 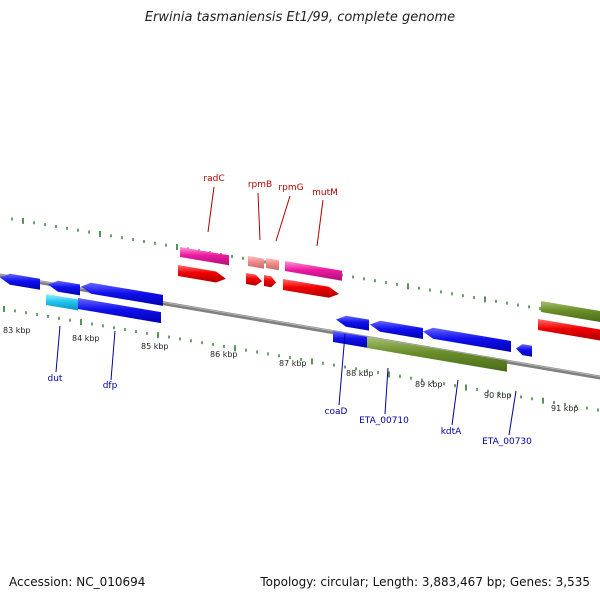 What do you see at coordinates (202, 274) in the screenshot?
I see `gene-block-radC-cds` at bounding box center [202, 274].